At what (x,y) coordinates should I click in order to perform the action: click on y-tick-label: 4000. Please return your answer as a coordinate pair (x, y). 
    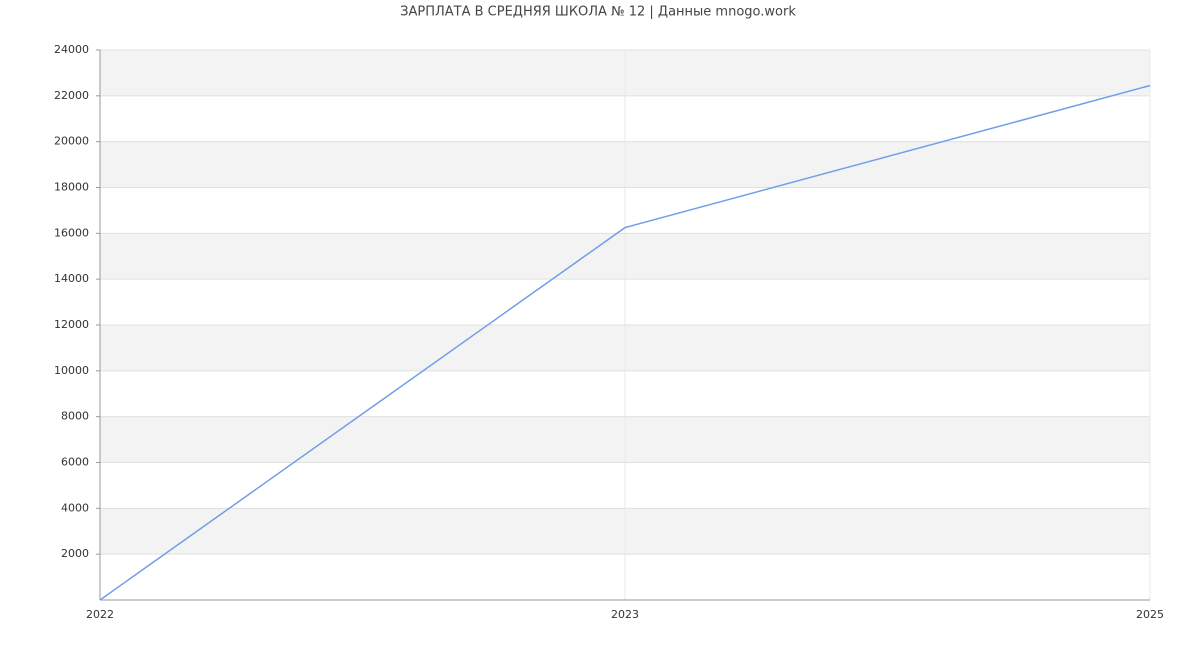
    Looking at the image, I should click on (75, 507).